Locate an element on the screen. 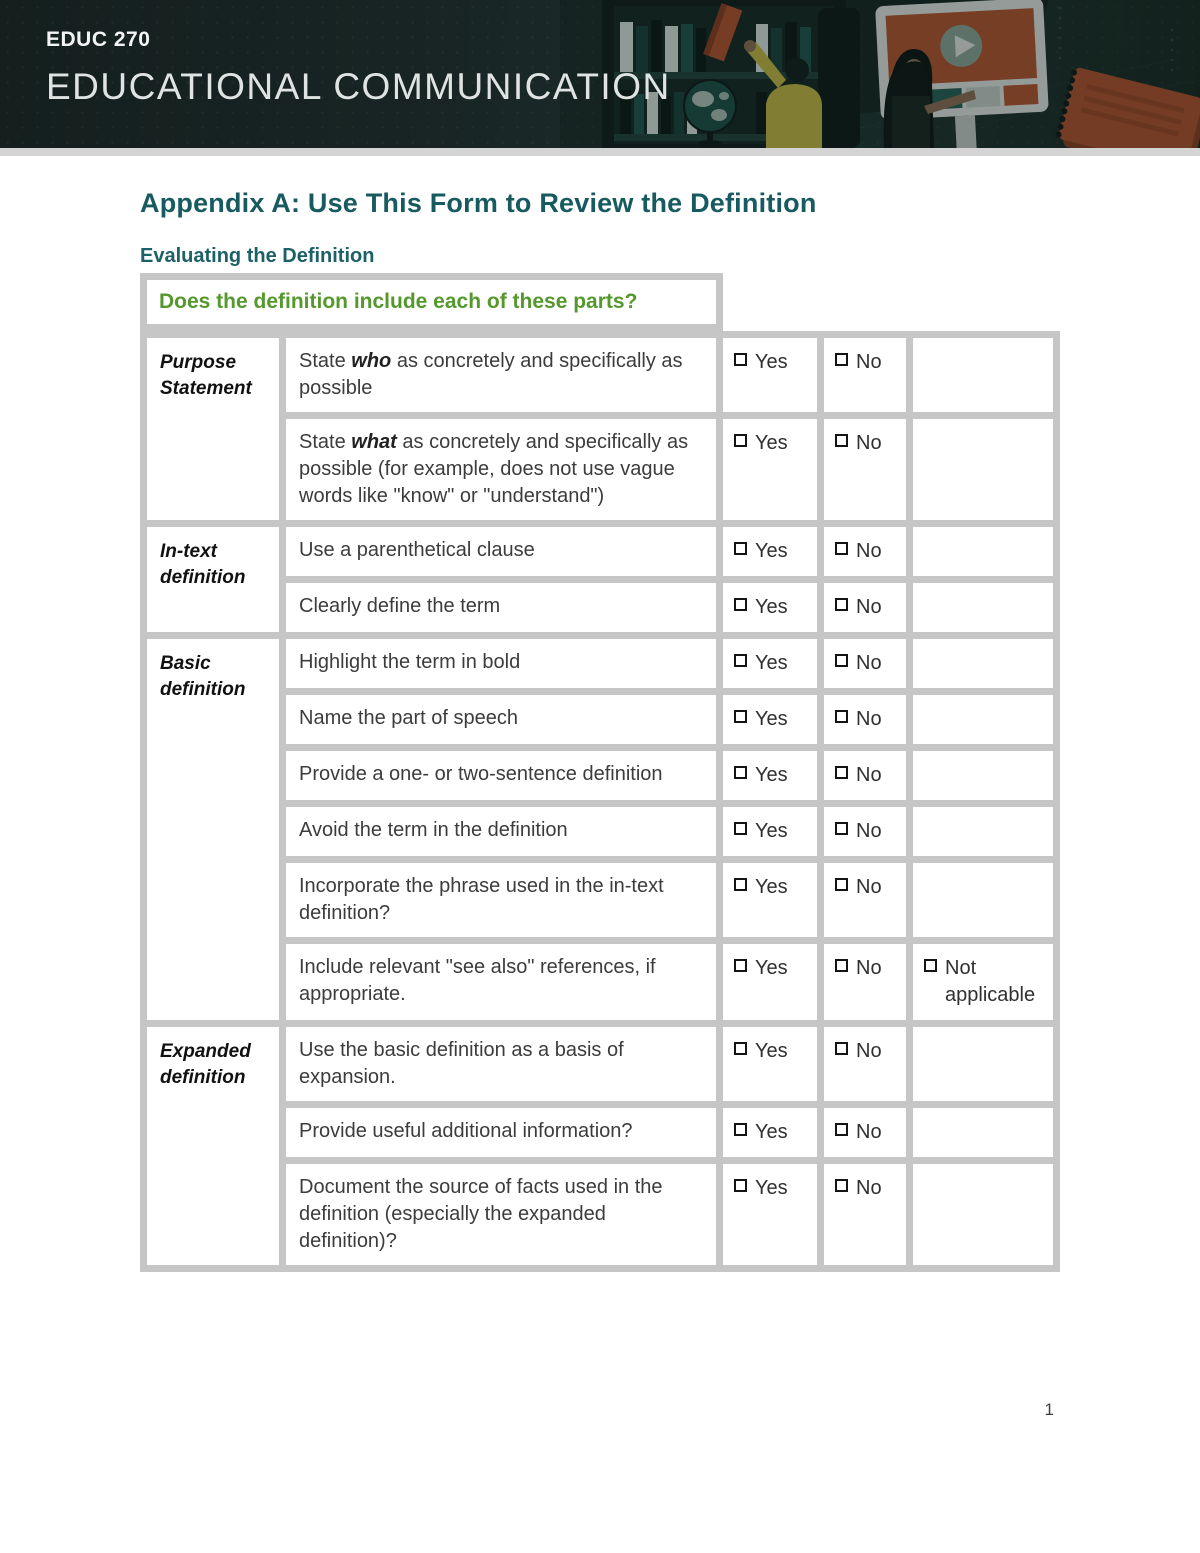  criteria-text: Use a parenthetical clause is located at coordinates (417, 550).